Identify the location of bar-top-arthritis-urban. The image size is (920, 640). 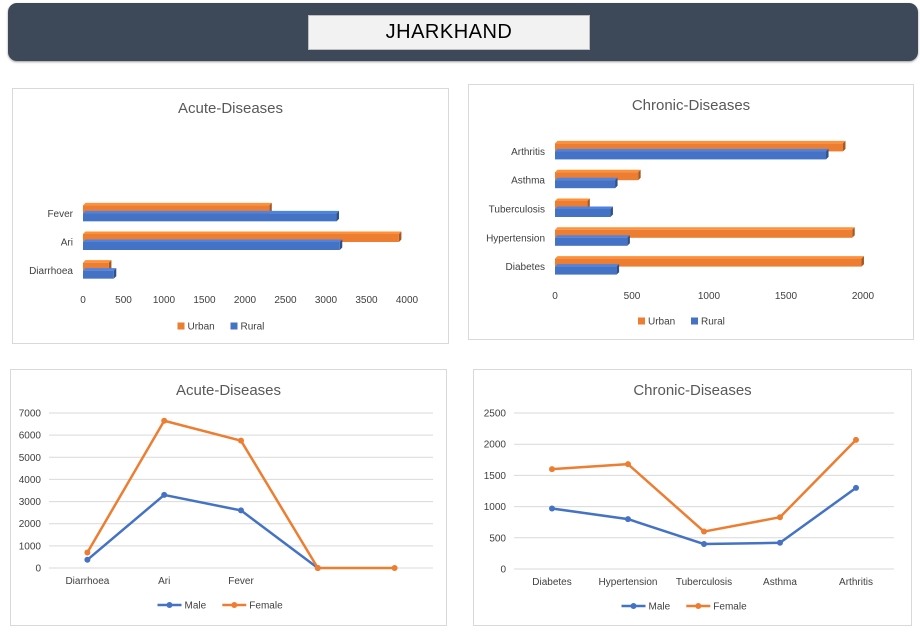
(700, 142).